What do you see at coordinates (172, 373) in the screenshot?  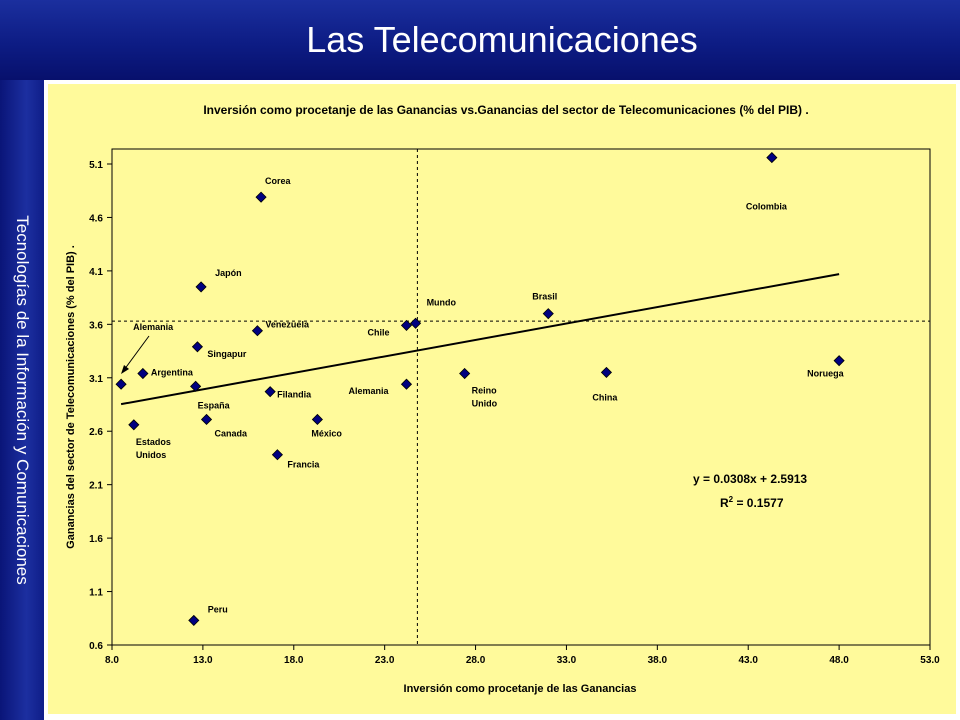 I see `point-label: Argentina` at bounding box center [172, 373].